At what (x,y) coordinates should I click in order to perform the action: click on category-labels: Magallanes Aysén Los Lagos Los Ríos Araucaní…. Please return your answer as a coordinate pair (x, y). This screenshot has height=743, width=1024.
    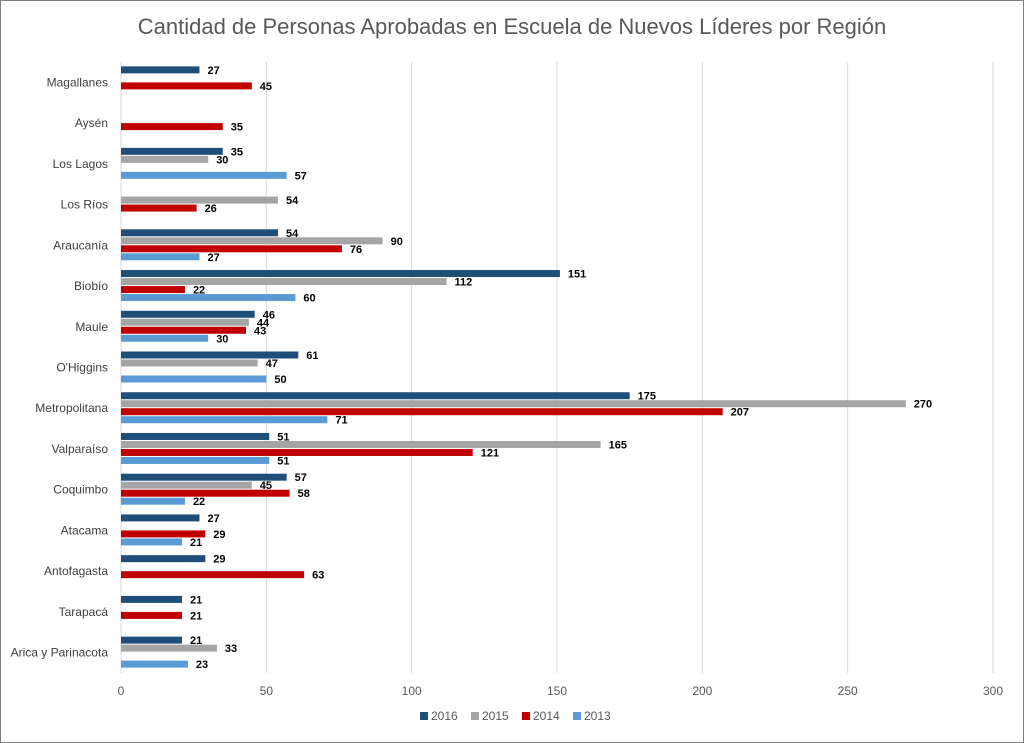
    Looking at the image, I should click on (60, 367).